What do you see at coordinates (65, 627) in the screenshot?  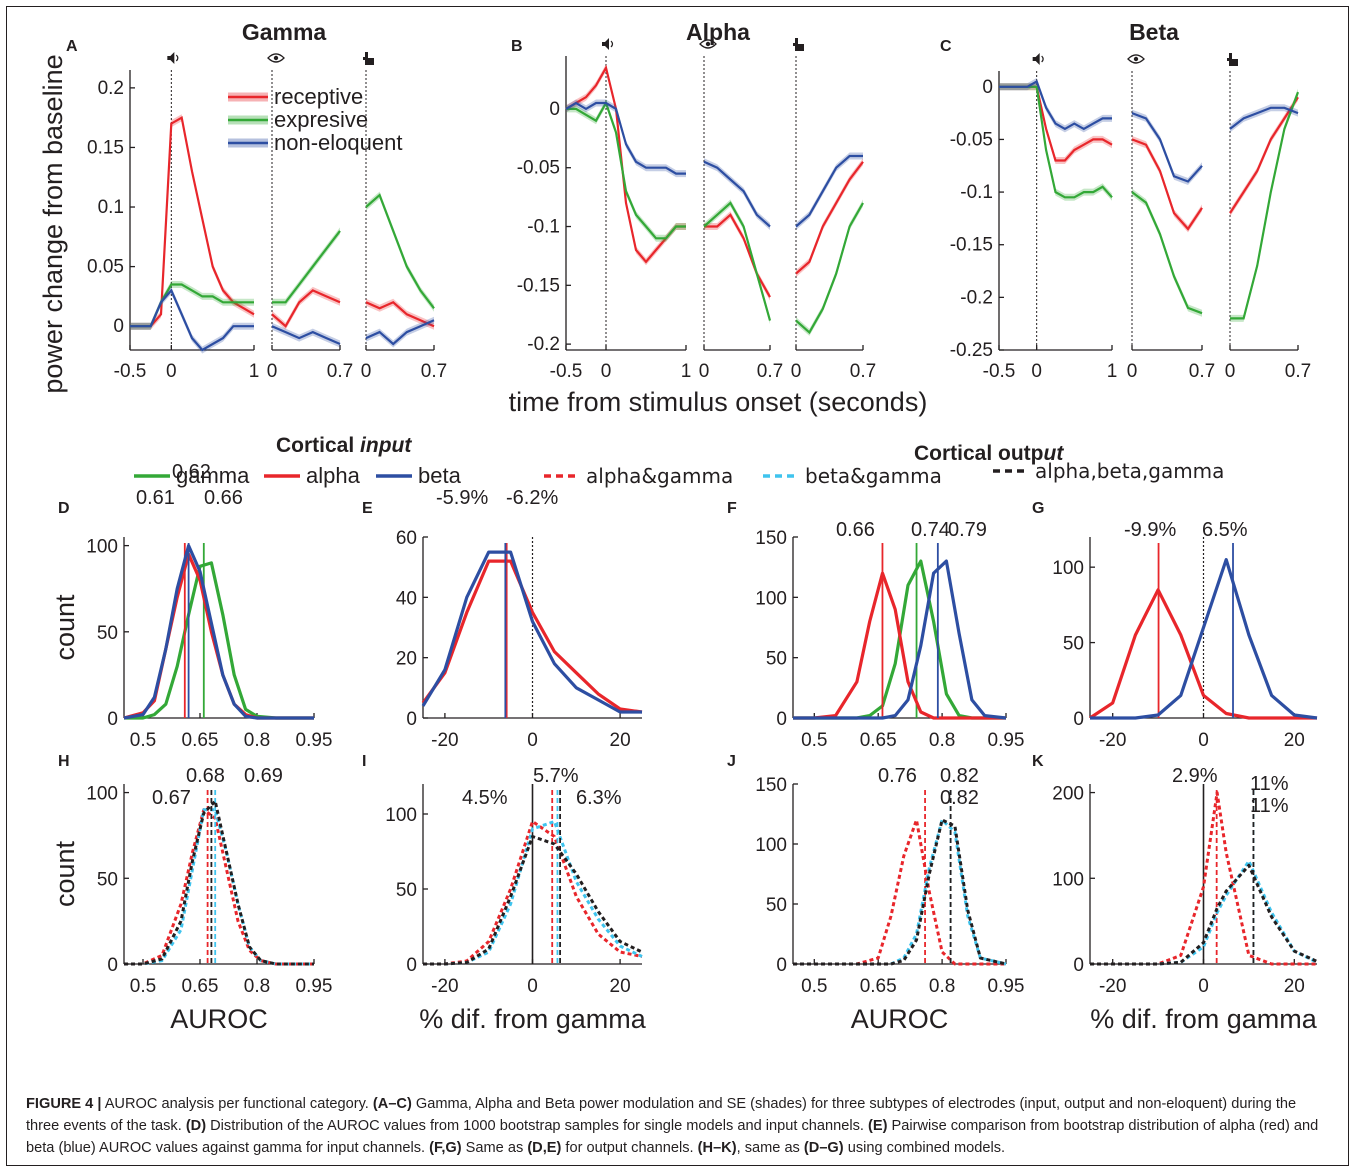 I see `y-axis-title: count` at bounding box center [65, 627].